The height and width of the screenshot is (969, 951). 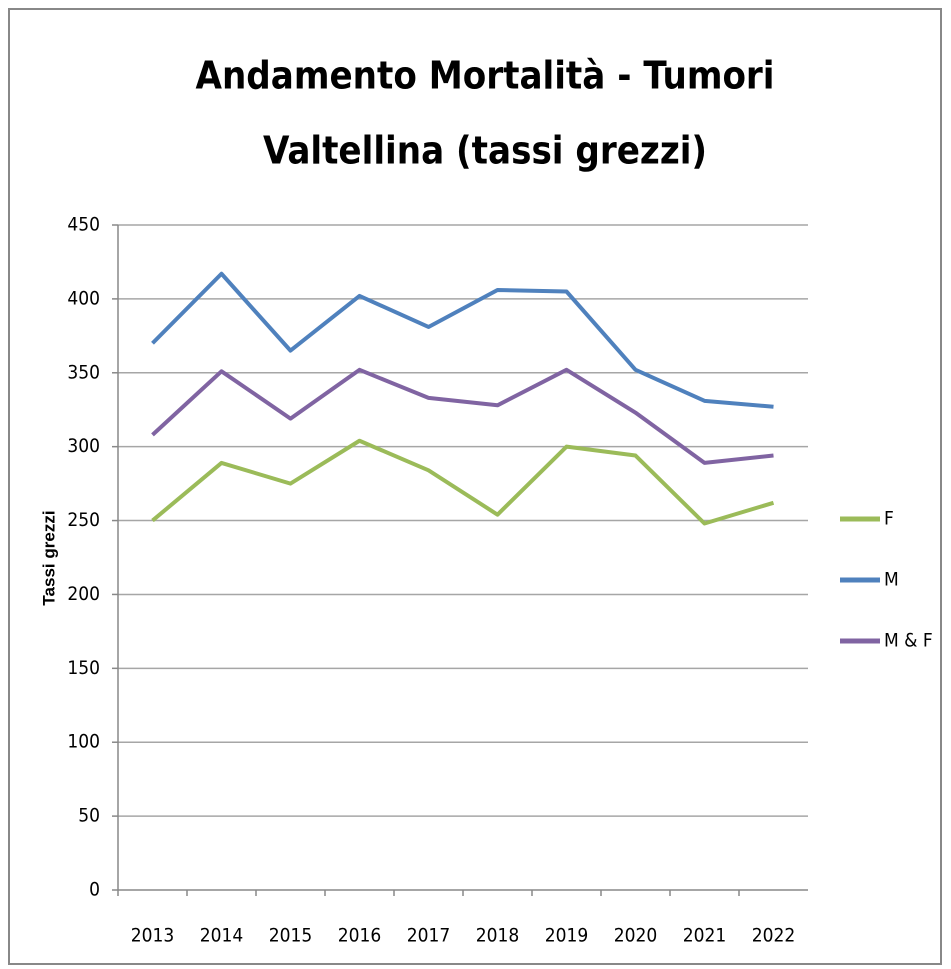 I want to click on x-tick-label: 2022, so click(x=774, y=936).